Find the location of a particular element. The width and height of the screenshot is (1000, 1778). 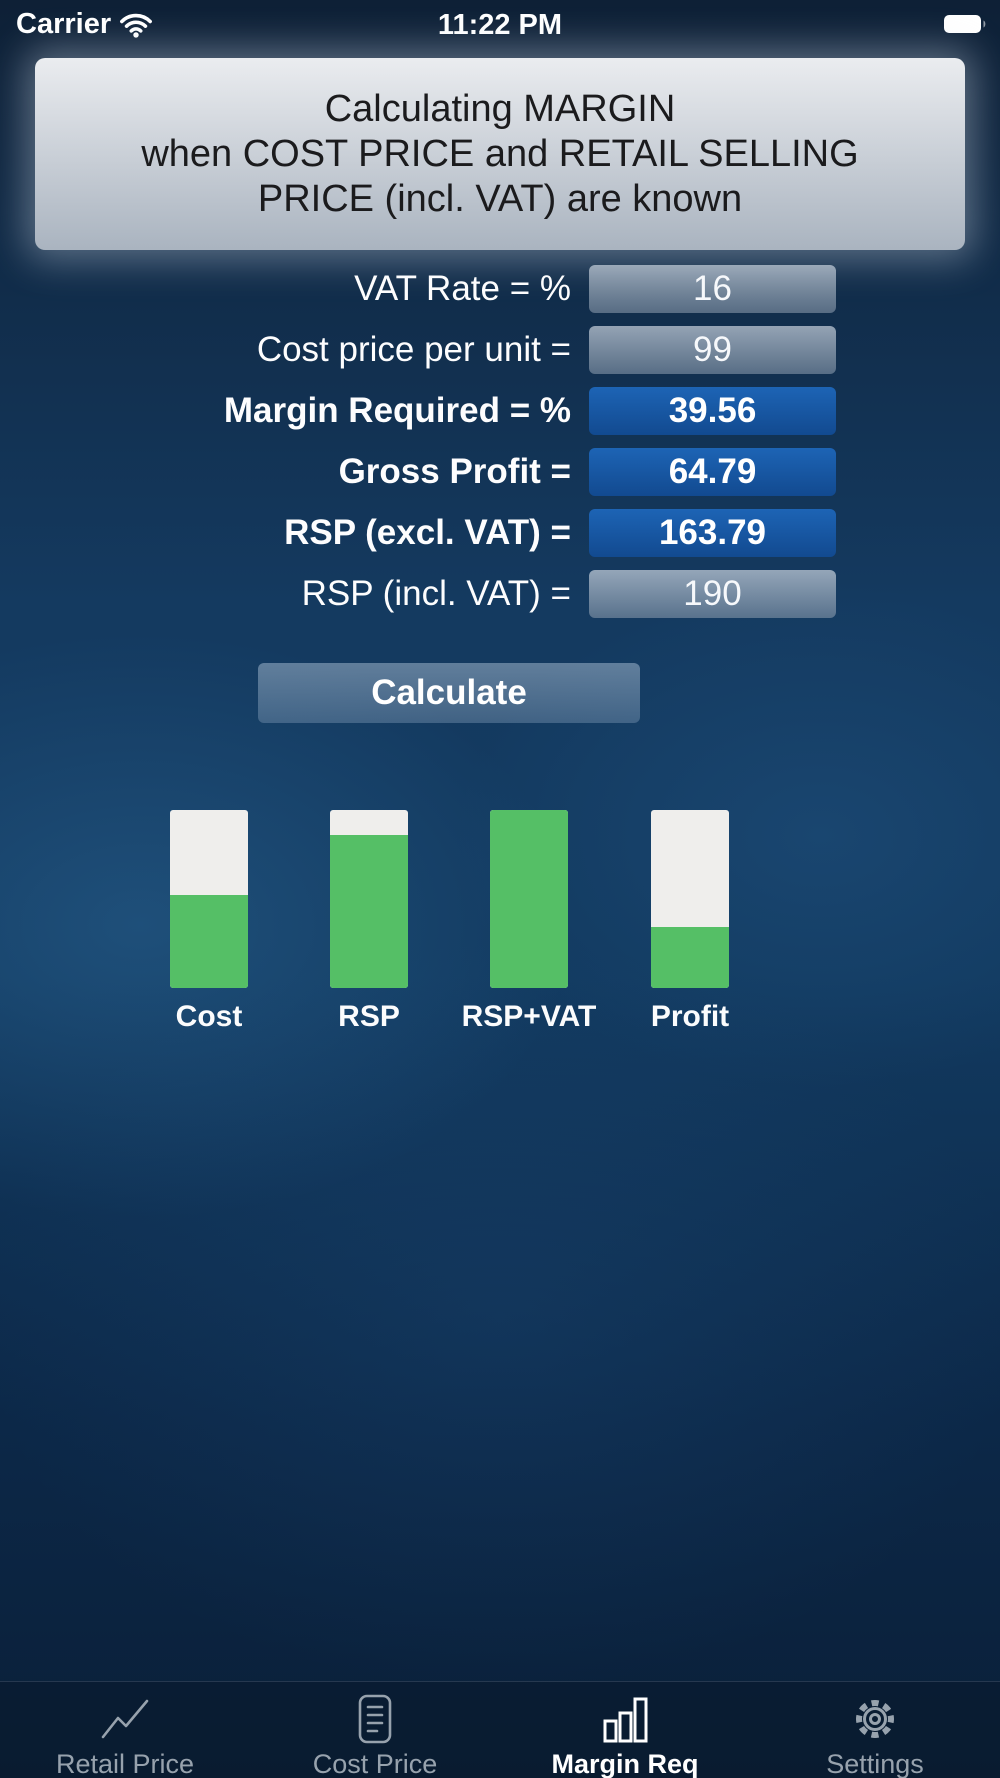

tab-label: Cost Price is located at coordinates (375, 1763).